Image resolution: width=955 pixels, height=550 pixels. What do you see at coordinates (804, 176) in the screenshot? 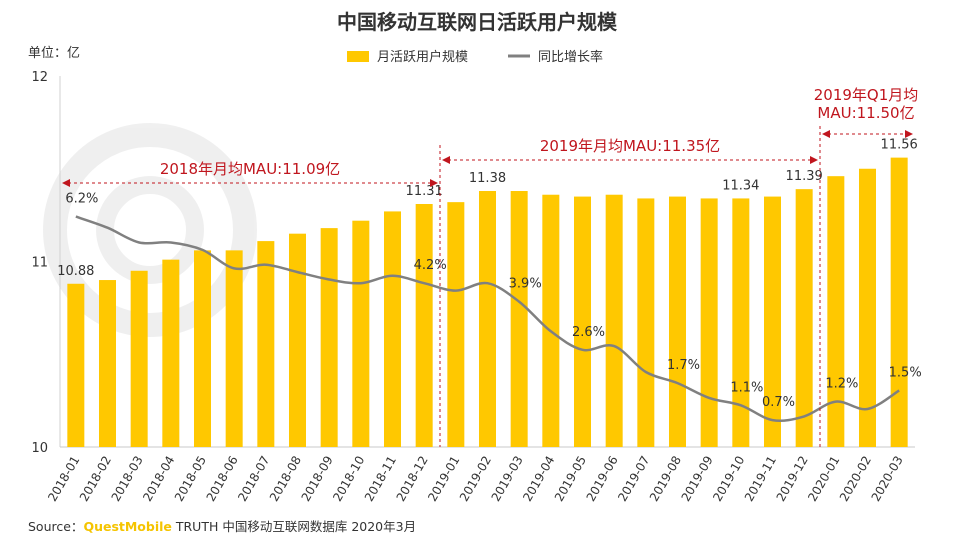
I see `bar-value-label: 11.39` at bounding box center [804, 176].